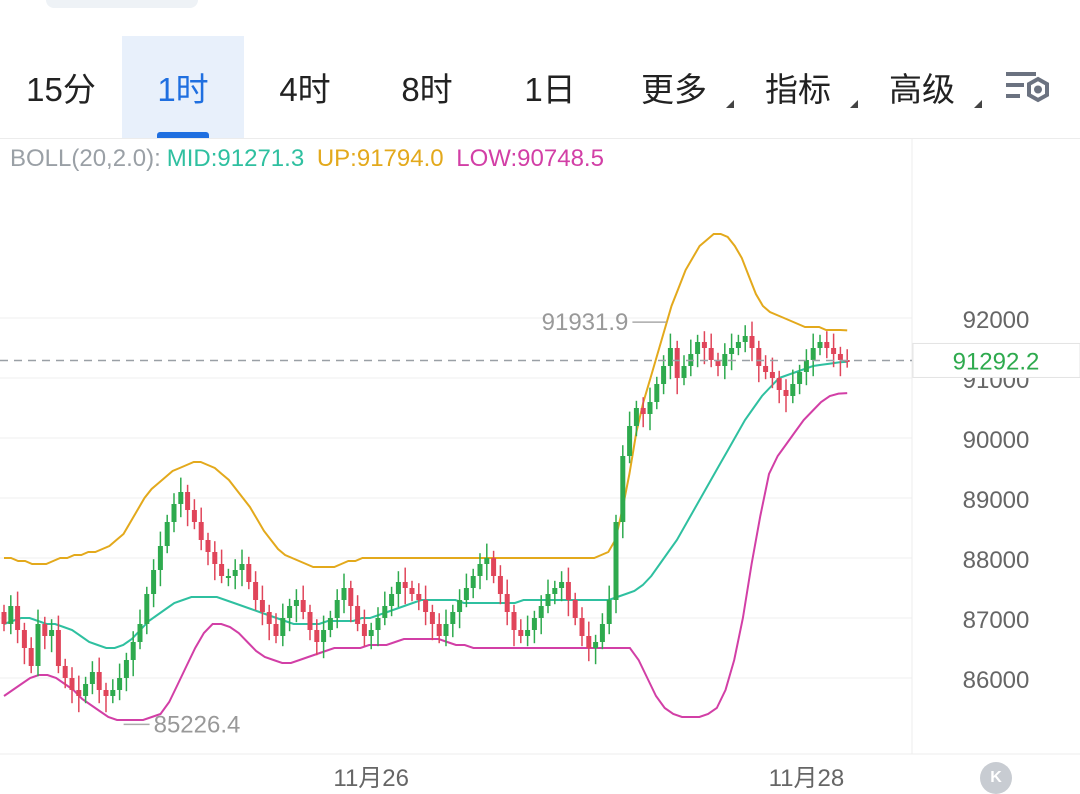 The width and height of the screenshot is (1080, 794). What do you see at coordinates (235, 158) in the screenshot?
I see `boll-mid-value: MID:91271.3` at bounding box center [235, 158].